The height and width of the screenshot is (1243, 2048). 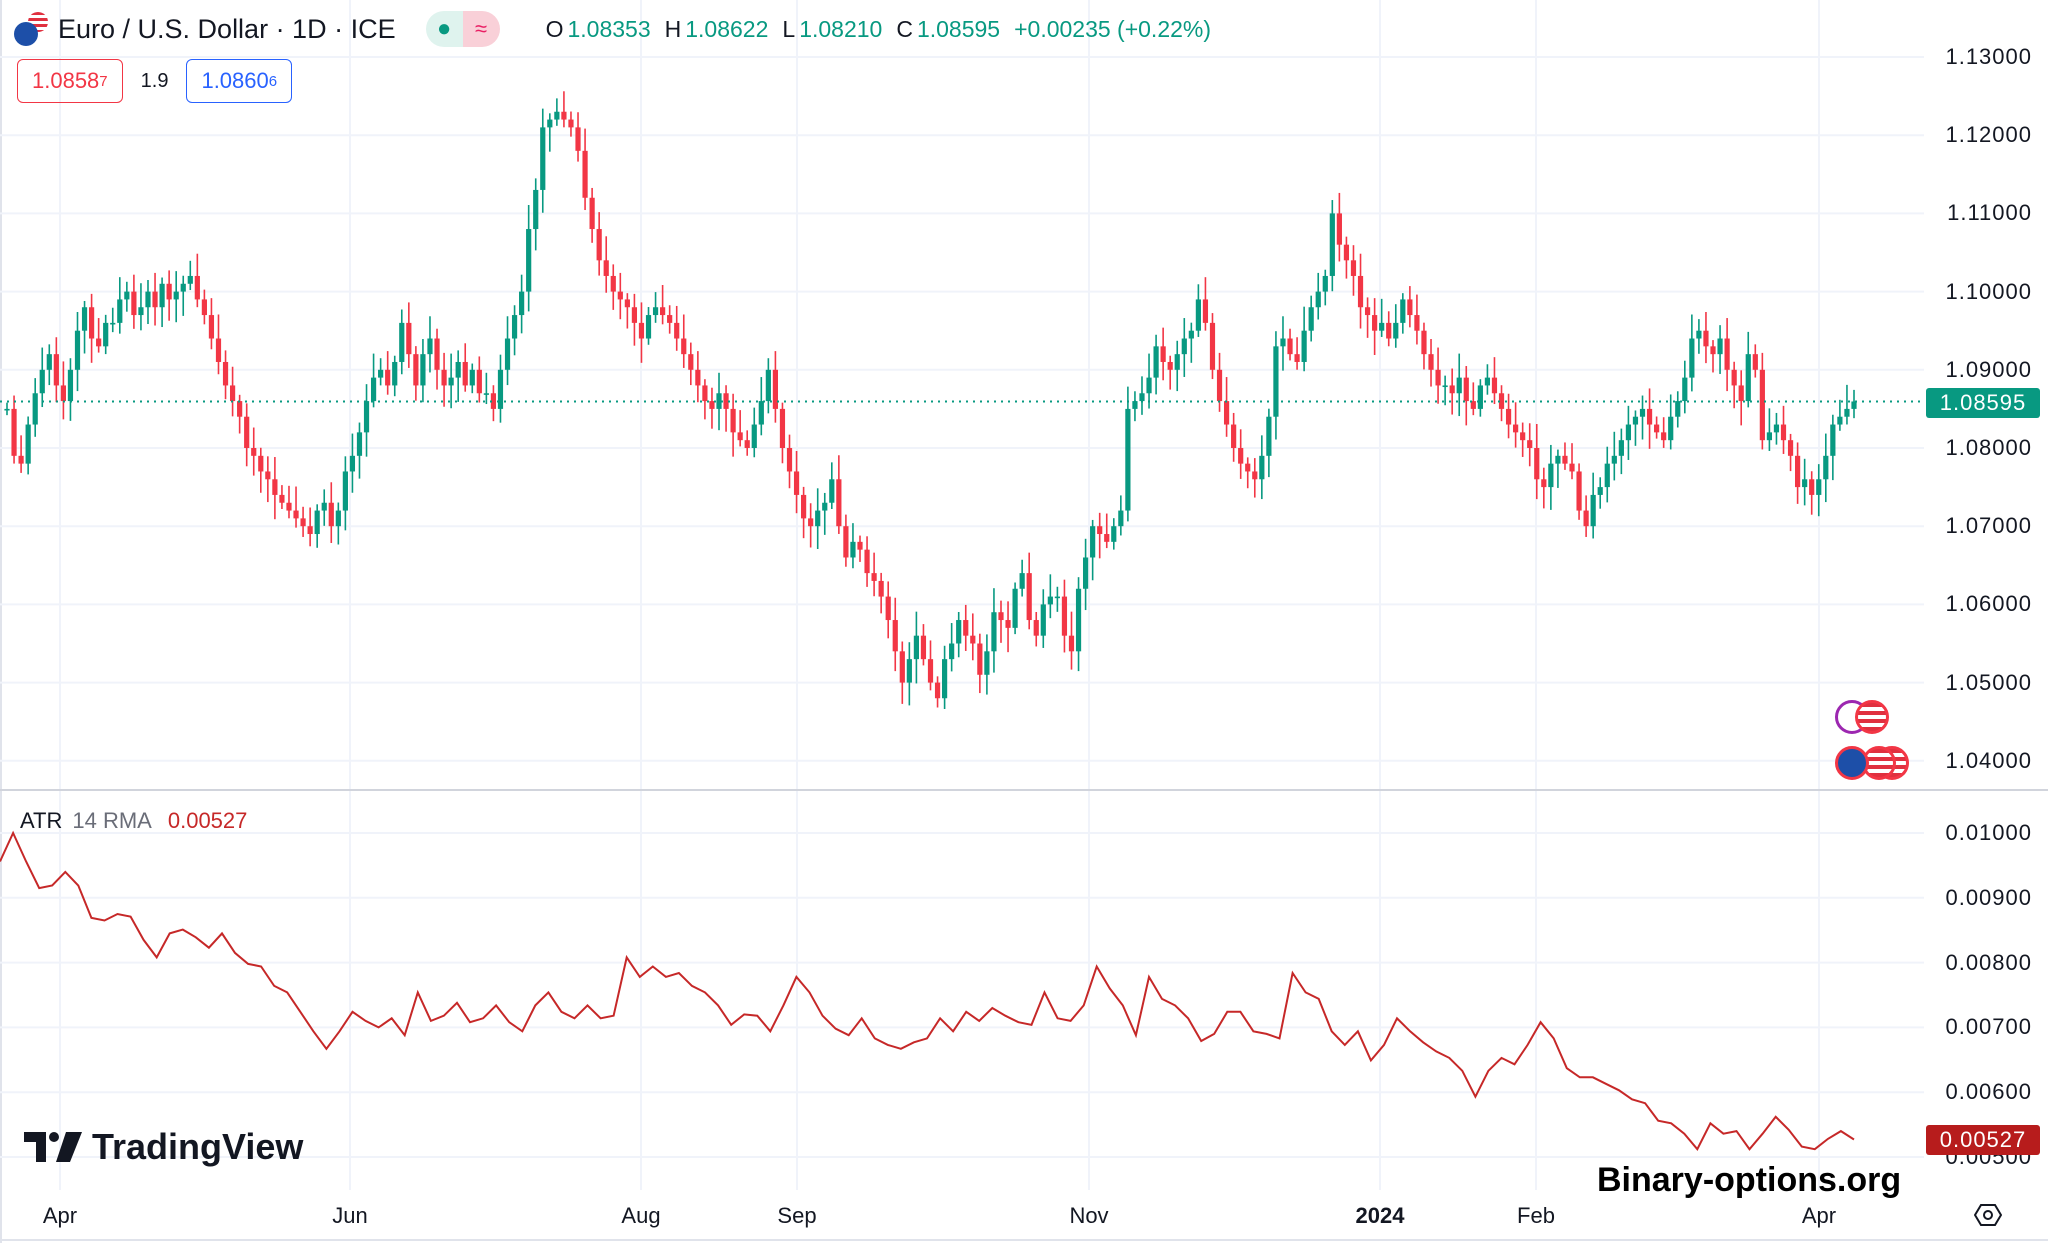 What do you see at coordinates (163, 1147) in the screenshot?
I see `tradingview-logo: TradingView` at bounding box center [163, 1147].